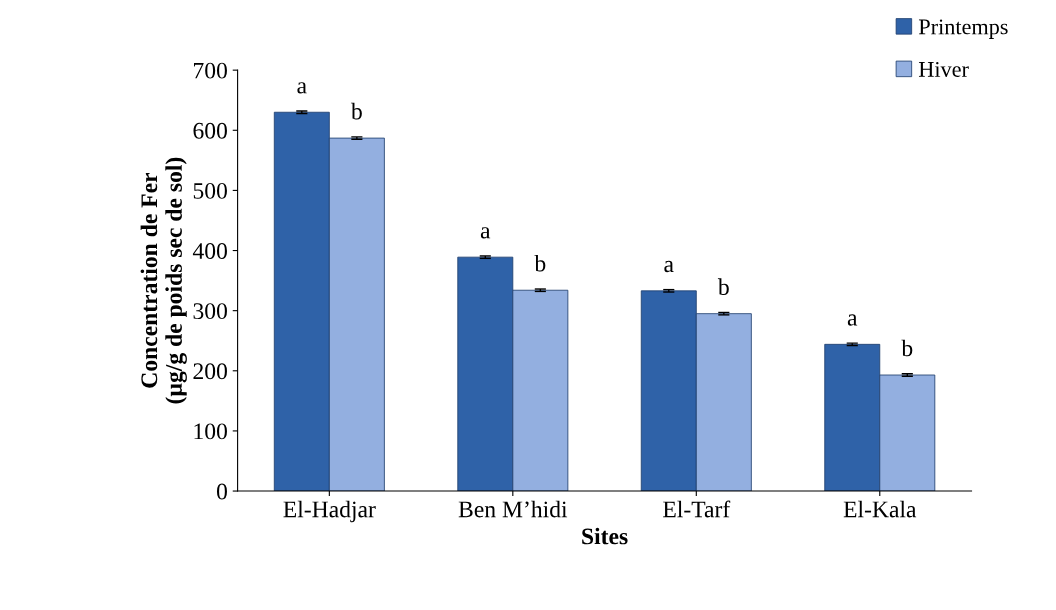 This screenshot has width=1056, height=610. I want to click on y-tick-label: 100, so click(210, 431).